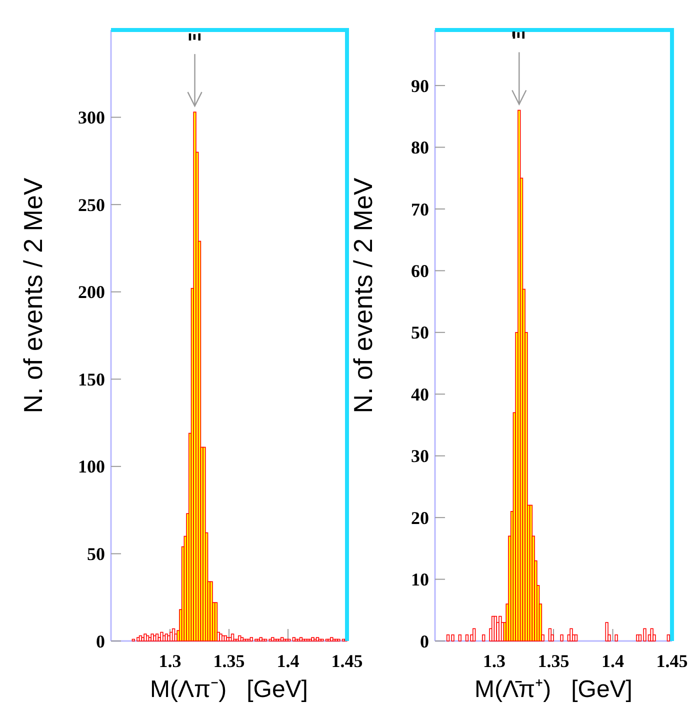 Image resolution: width=698 pixels, height=713 pixels. What do you see at coordinates (91, 466) in the screenshot?
I see `y-tick-label: 100` at bounding box center [91, 466].